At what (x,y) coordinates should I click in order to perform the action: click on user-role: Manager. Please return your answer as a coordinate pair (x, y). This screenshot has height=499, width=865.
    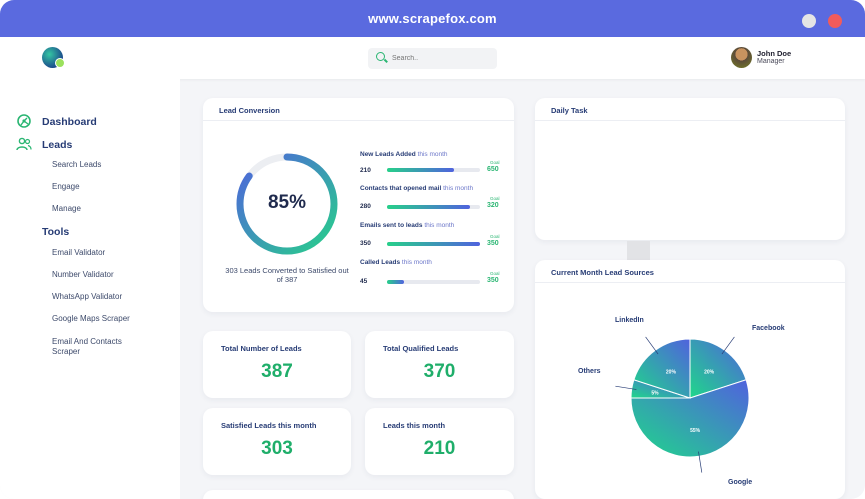
    Looking at the image, I should click on (771, 61).